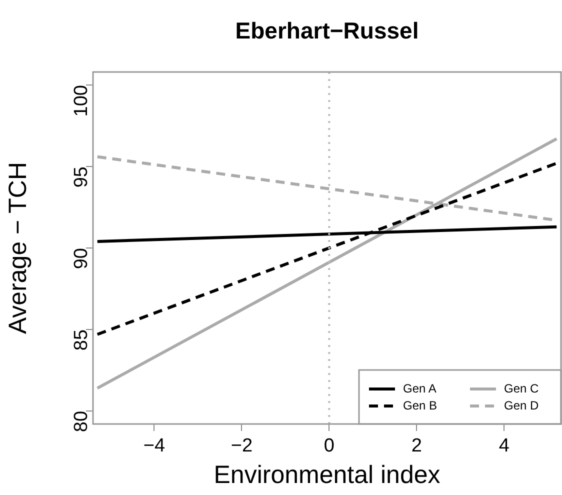 The width and height of the screenshot is (562, 495). I want to click on legend-label: Gen D, so click(522, 405).